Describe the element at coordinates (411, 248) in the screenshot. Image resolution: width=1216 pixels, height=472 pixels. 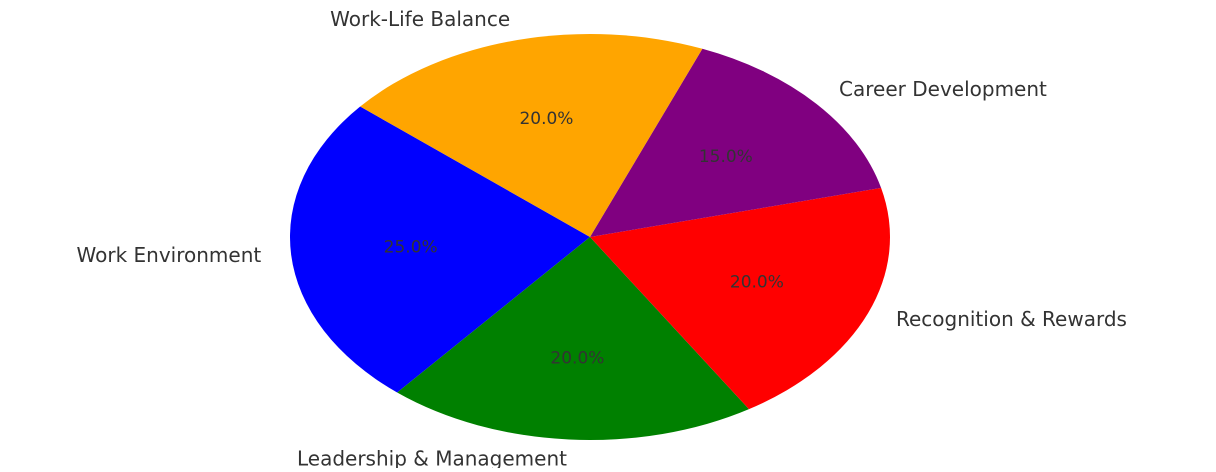
I see `value-label: 25.0%` at that location.